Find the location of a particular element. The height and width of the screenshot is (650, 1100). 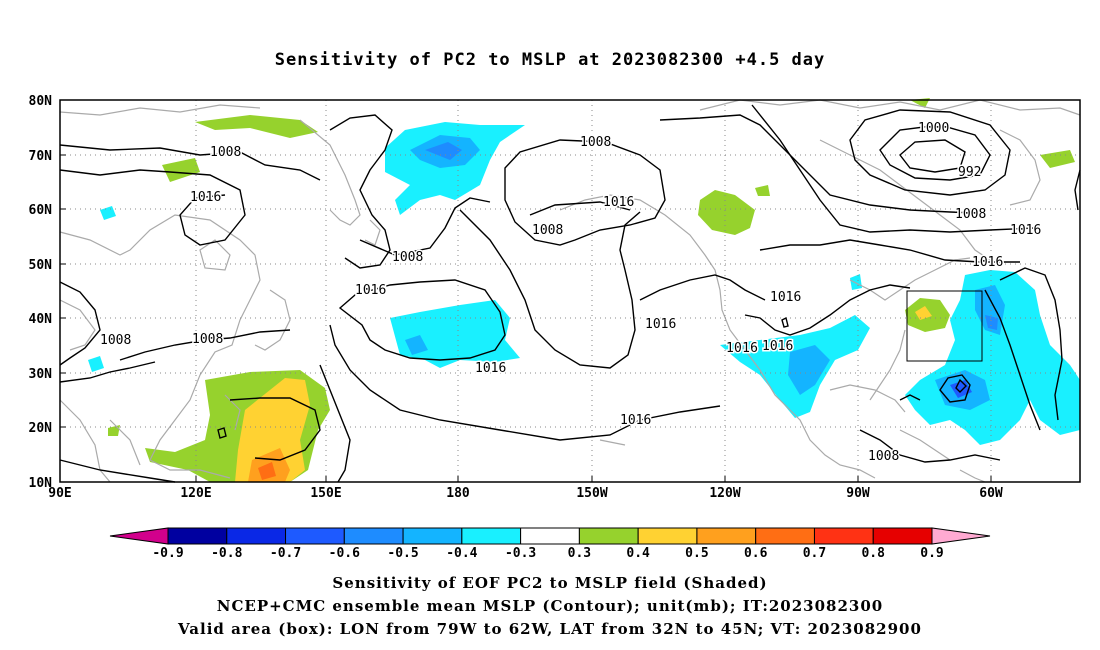

shade-bering-blue-dark is located at coordinates (443, 151).